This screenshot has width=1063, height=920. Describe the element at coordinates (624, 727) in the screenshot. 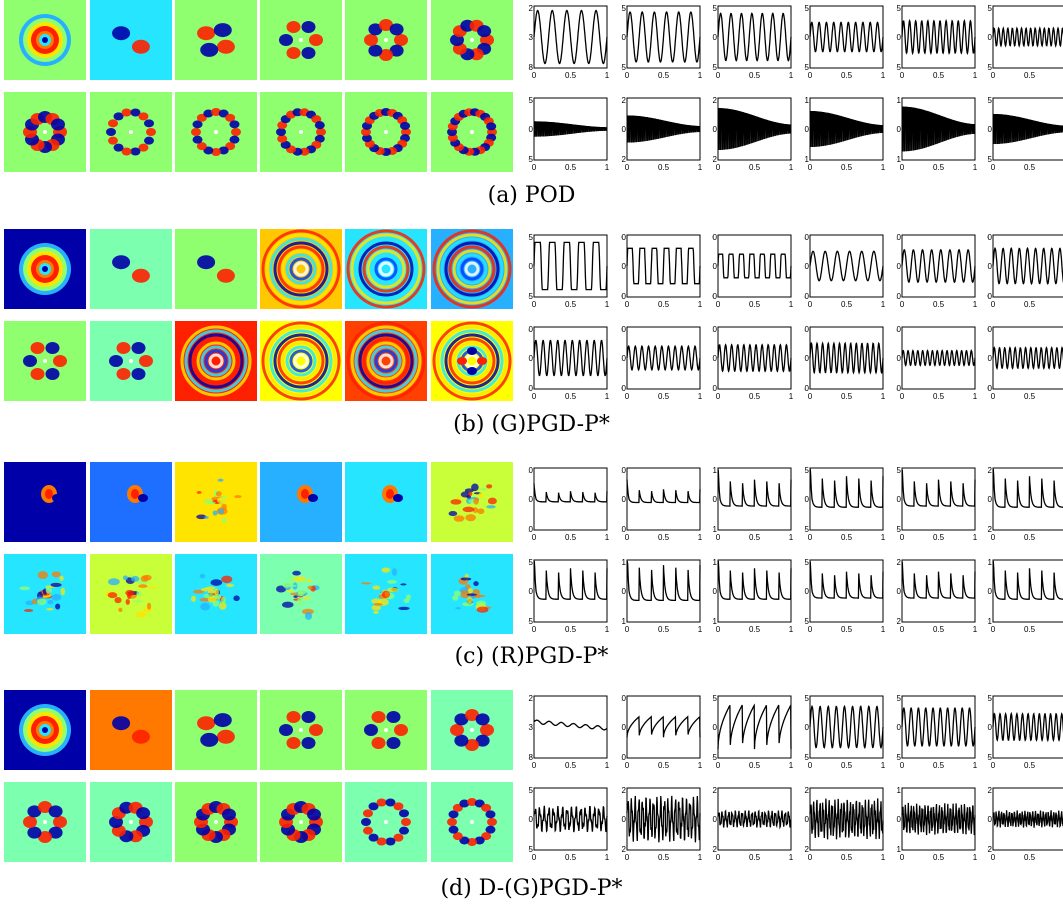

I see `y-tick-label: 0` at that location.